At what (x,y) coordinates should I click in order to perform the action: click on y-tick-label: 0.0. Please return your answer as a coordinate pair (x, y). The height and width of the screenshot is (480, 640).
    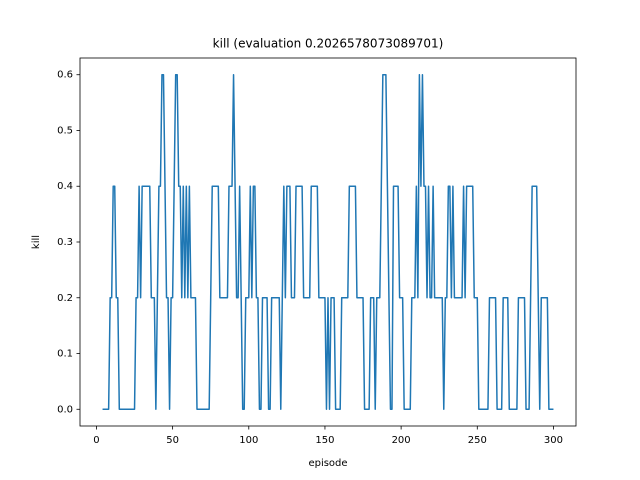
    Looking at the image, I should click on (65, 409).